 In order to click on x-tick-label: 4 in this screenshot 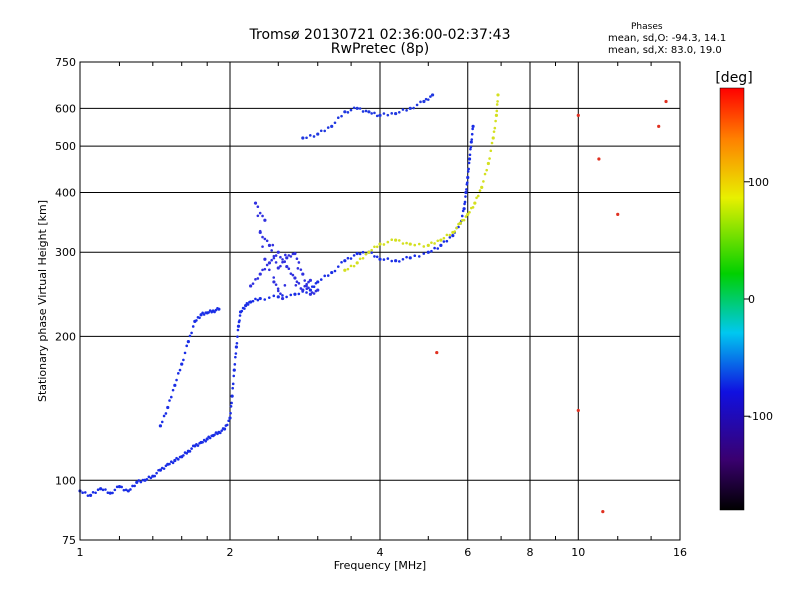, I will do `click(380, 552)`.